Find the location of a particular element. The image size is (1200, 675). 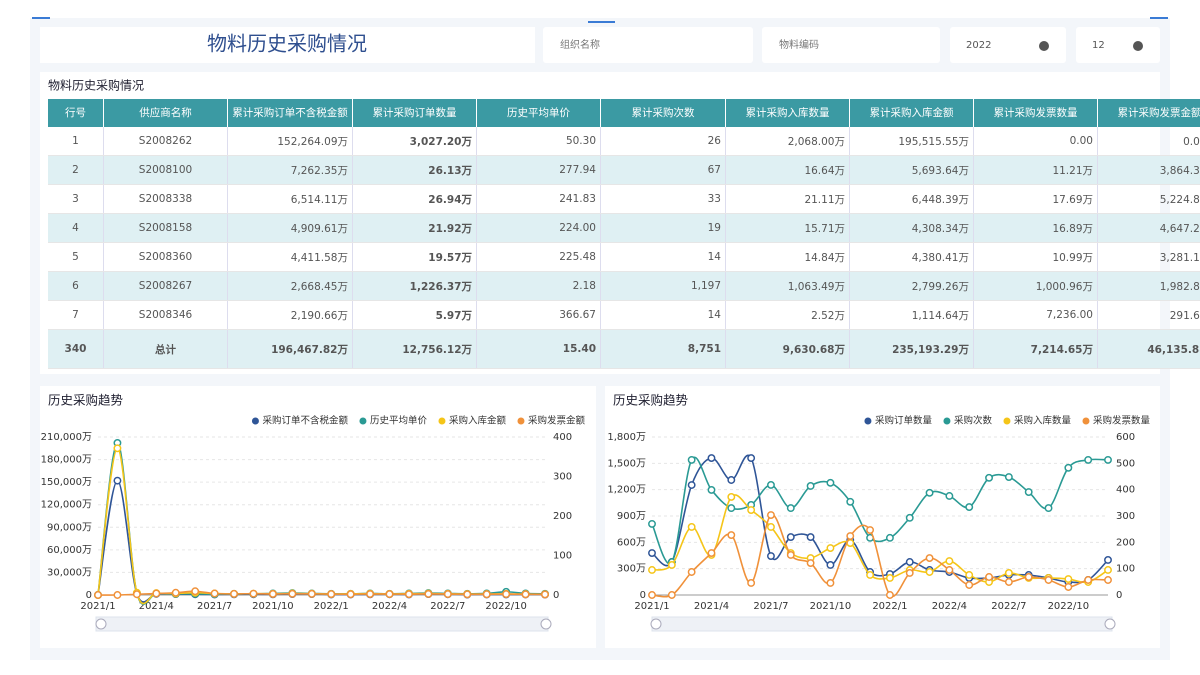

table-cell: 1 is located at coordinates (76, 141).